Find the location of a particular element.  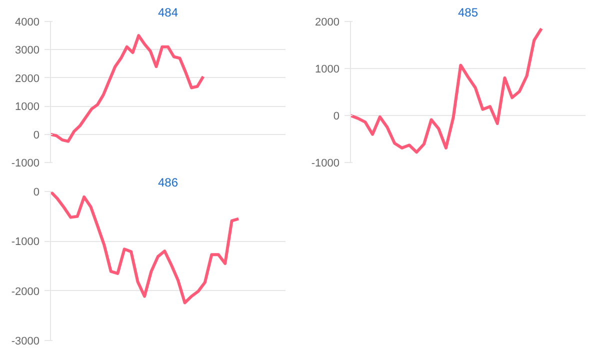

y-tick-label: -3000 is located at coordinates (25, 342).